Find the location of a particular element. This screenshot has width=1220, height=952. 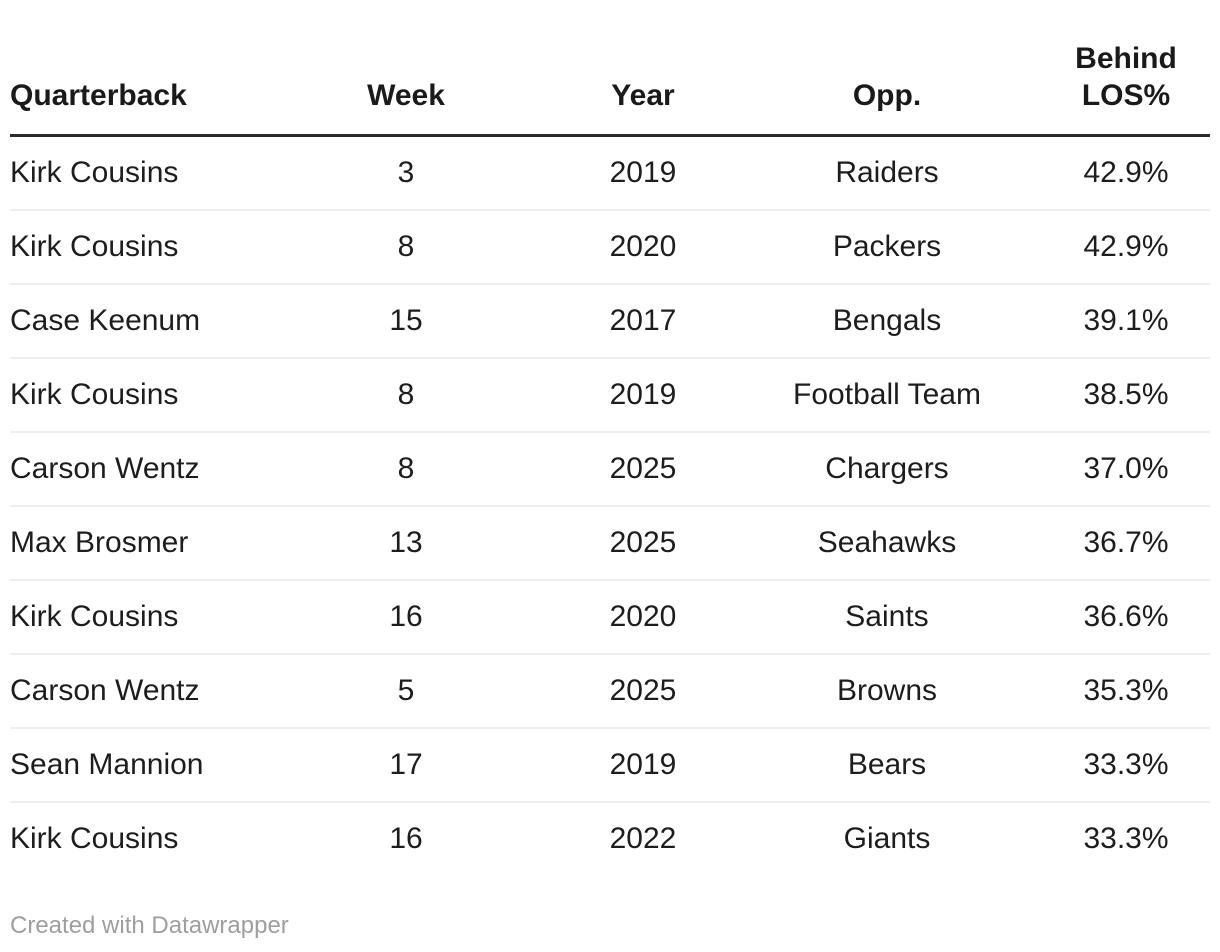

cell-week: 3 is located at coordinates (406, 173).